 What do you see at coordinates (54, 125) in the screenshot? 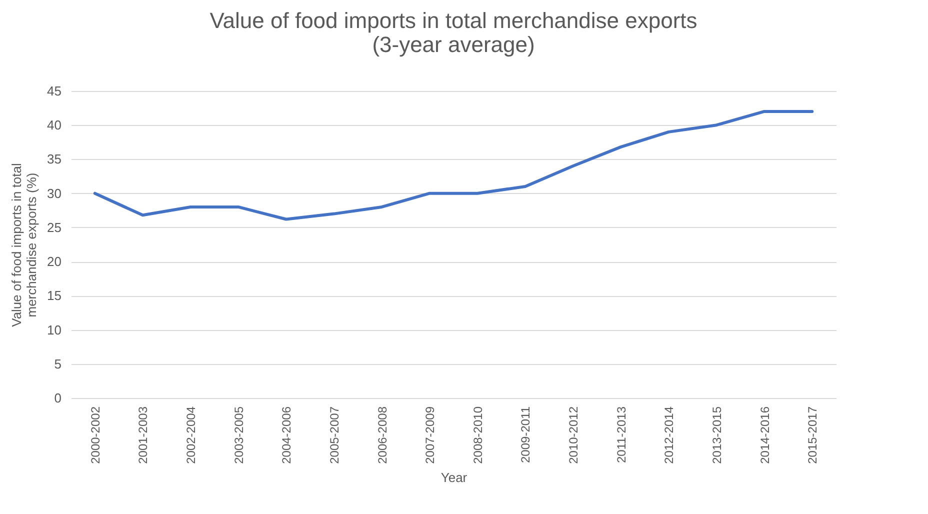
I see `y-tick-label: 40` at bounding box center [54, 125].